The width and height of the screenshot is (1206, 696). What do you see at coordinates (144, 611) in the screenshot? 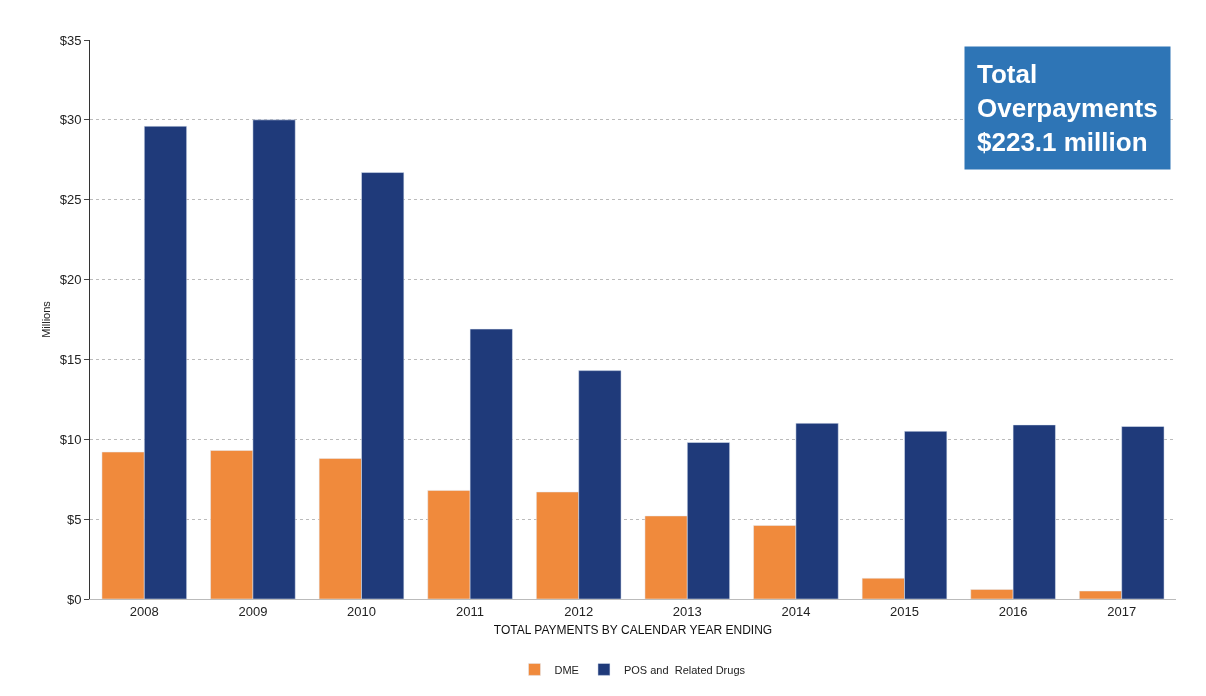
I see `x-tick-label: 2008` at bounding box center [144, 611].